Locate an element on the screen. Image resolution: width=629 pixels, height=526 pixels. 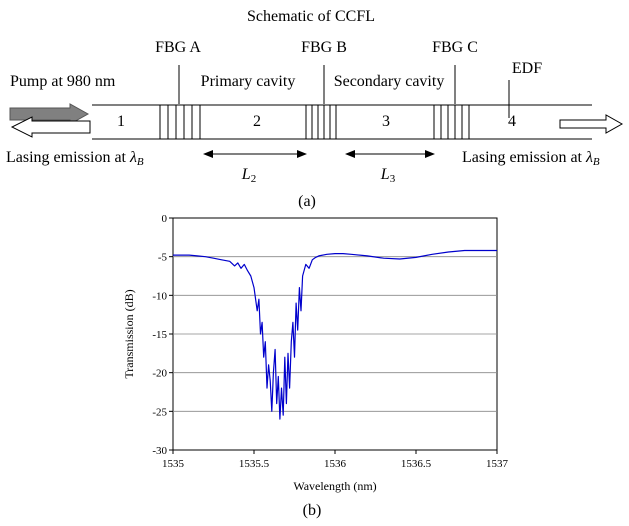
y-tick-label: 0 is located at coordinates (165, 219).